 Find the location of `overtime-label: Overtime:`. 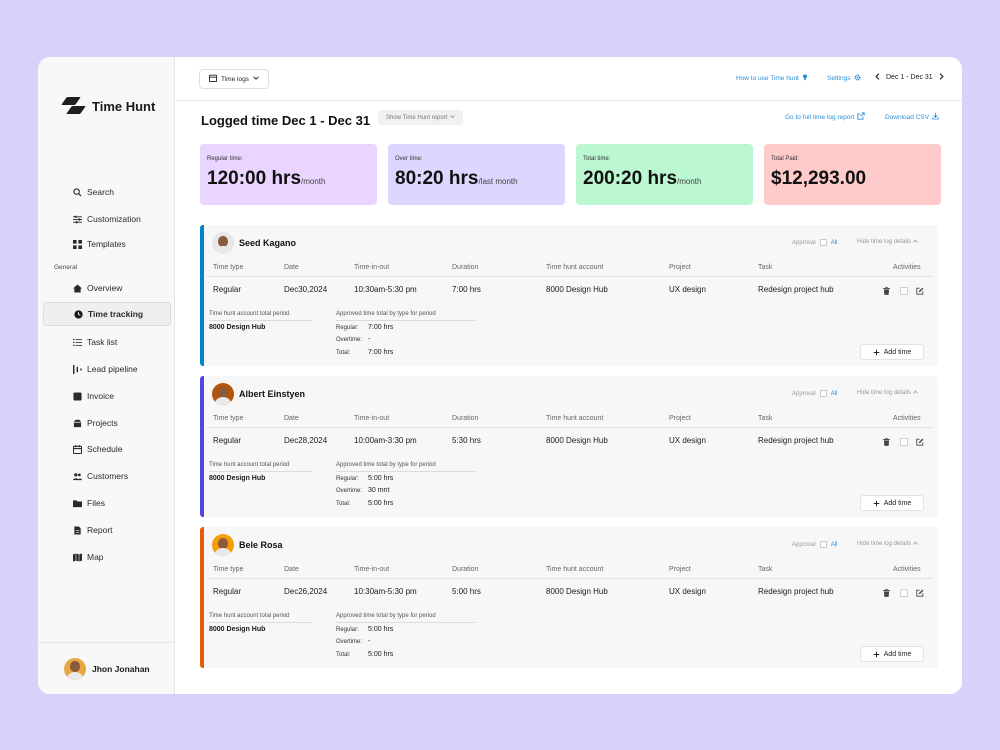

overtime-label: Overtime: is located at coordinates (349, 642).